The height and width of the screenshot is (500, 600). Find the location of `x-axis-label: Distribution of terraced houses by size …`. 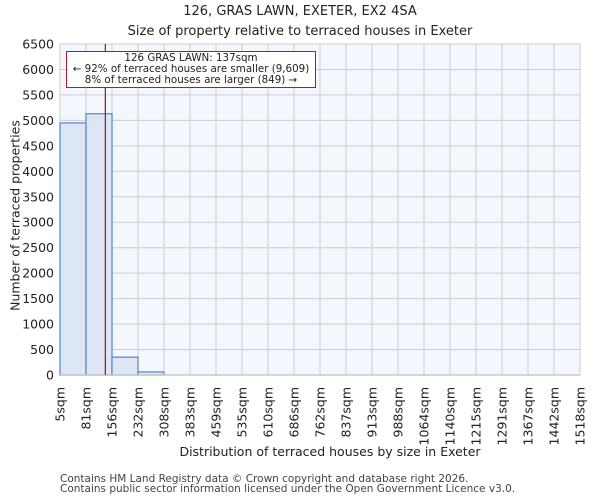

x-axis-label: Distribution of terraced houses by size … is located at coordinates (330, 451).